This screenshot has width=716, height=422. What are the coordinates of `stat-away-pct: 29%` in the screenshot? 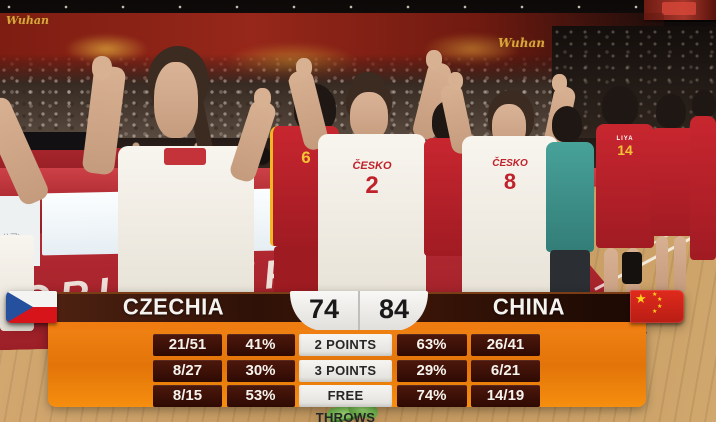 It's located at (431, 370).